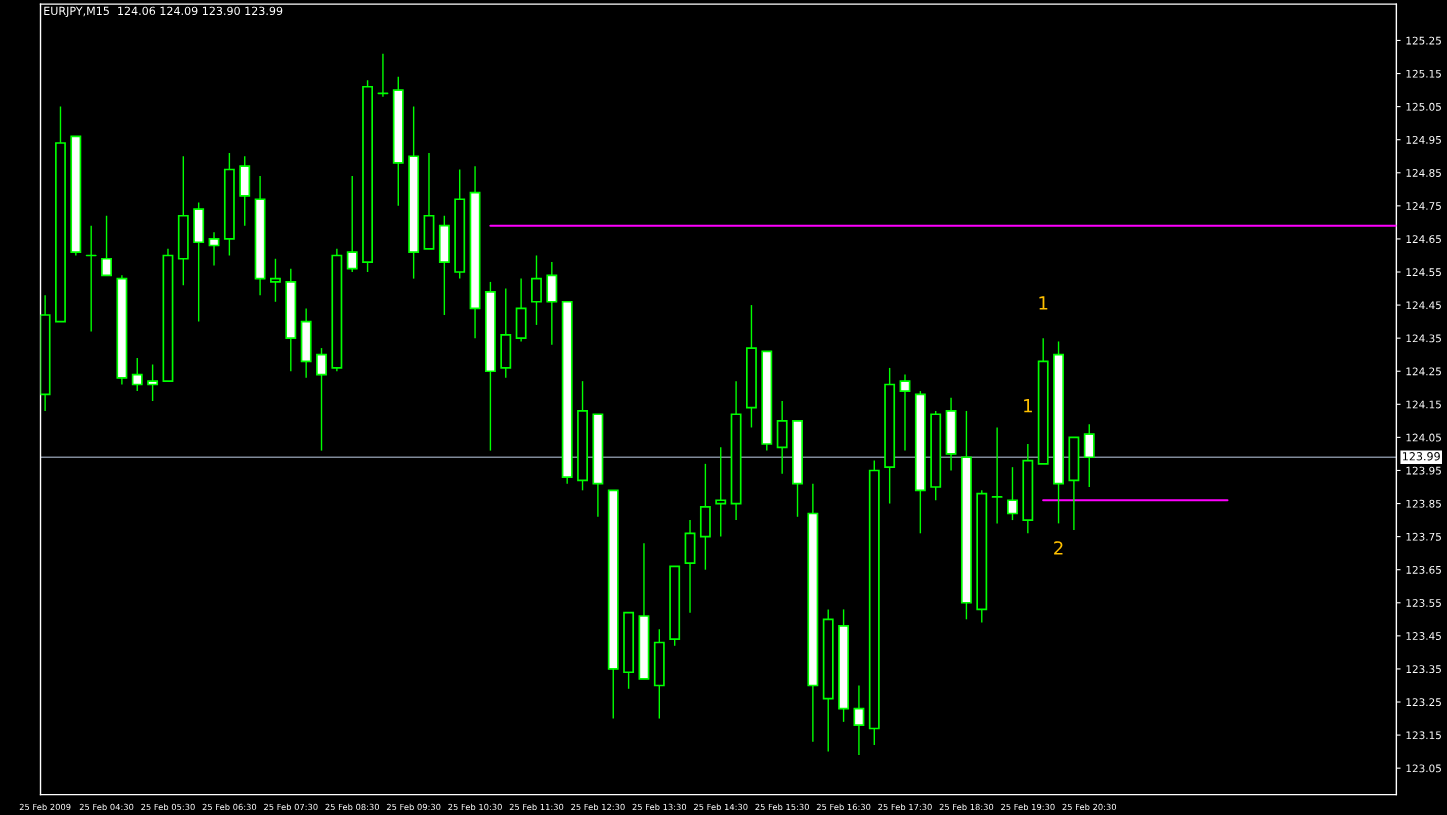 The height and width of the screenshot is (815, 1447). I want to click on y-tick-label: 123.05, so click(1423, 768).